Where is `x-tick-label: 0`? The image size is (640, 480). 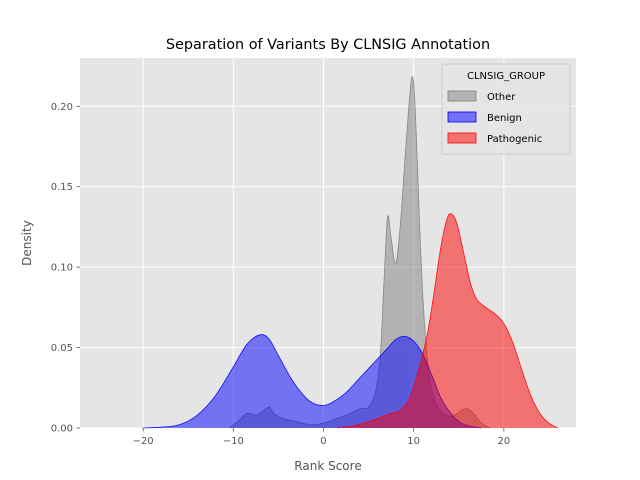 x-tick-label: 0 is located at coordinates (323, 441).